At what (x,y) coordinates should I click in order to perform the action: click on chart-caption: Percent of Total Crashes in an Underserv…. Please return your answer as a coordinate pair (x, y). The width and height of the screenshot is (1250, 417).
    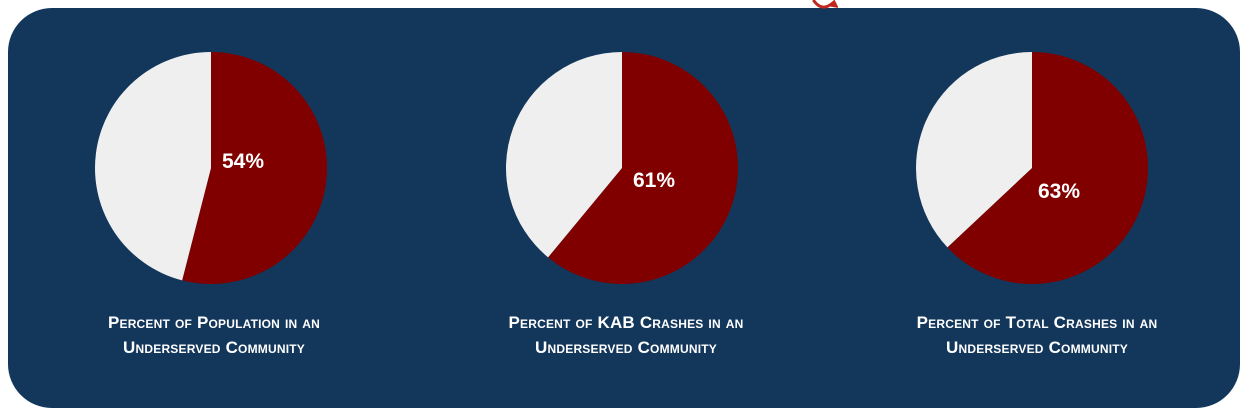
    Looking at the image, I should click on (1037, 335).